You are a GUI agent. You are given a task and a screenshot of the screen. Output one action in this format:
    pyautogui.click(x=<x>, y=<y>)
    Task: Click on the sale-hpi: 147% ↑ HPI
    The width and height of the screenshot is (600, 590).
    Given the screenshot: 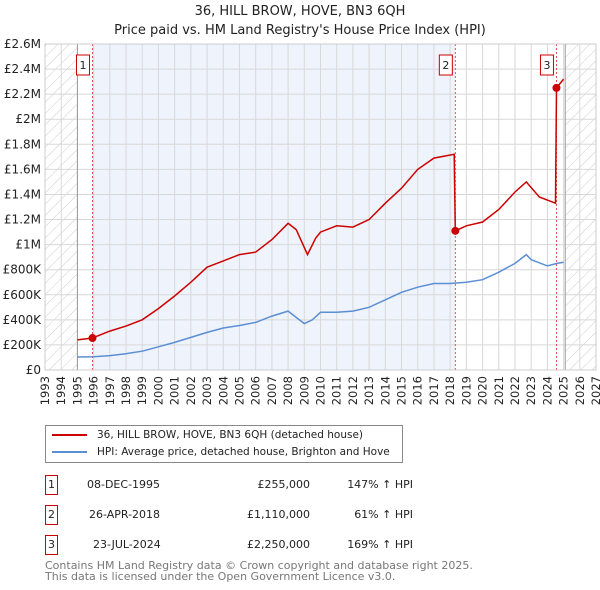 What is the action you would take?
    pyautogui.click(x=380, y=484)
    